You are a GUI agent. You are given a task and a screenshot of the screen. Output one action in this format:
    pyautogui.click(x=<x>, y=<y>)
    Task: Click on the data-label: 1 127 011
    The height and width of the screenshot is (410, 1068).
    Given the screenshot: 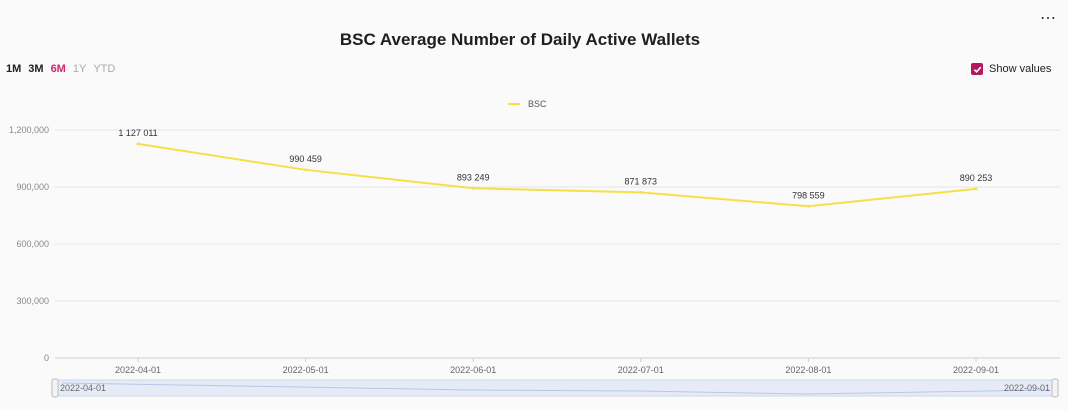 What is the action you would take?
    pyautogui.click(x=137, y=133)
    